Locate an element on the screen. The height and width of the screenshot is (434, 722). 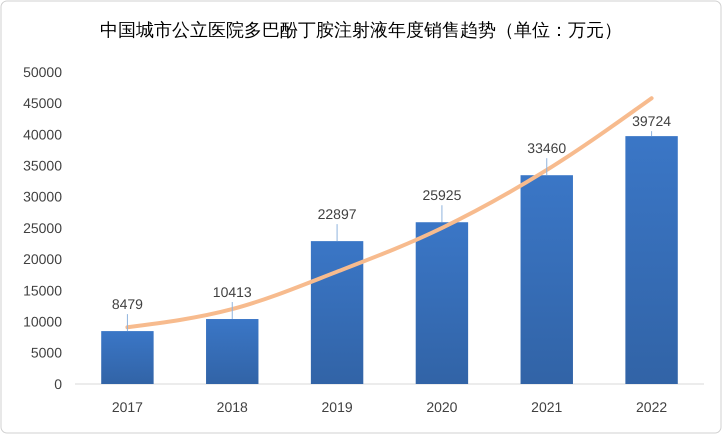
y-tick-label: 25000 is located at coordinates (42, 228).